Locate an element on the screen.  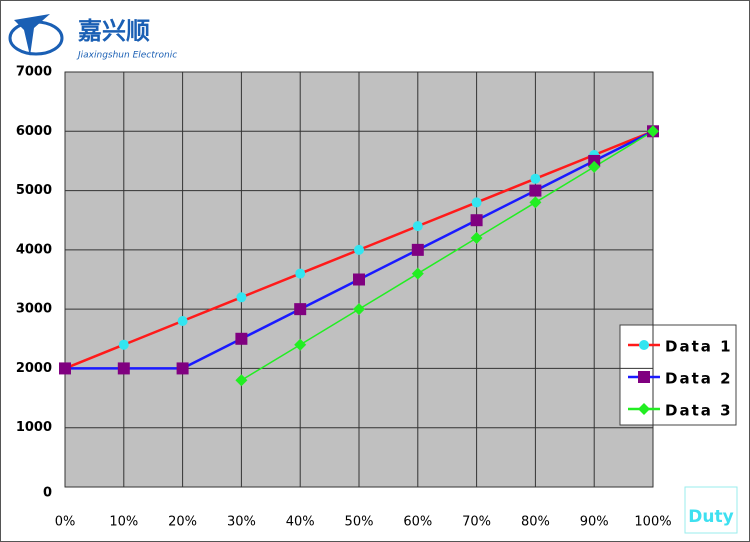
logo-name: 嘉兴顺 is located at coordinates (114, 31).